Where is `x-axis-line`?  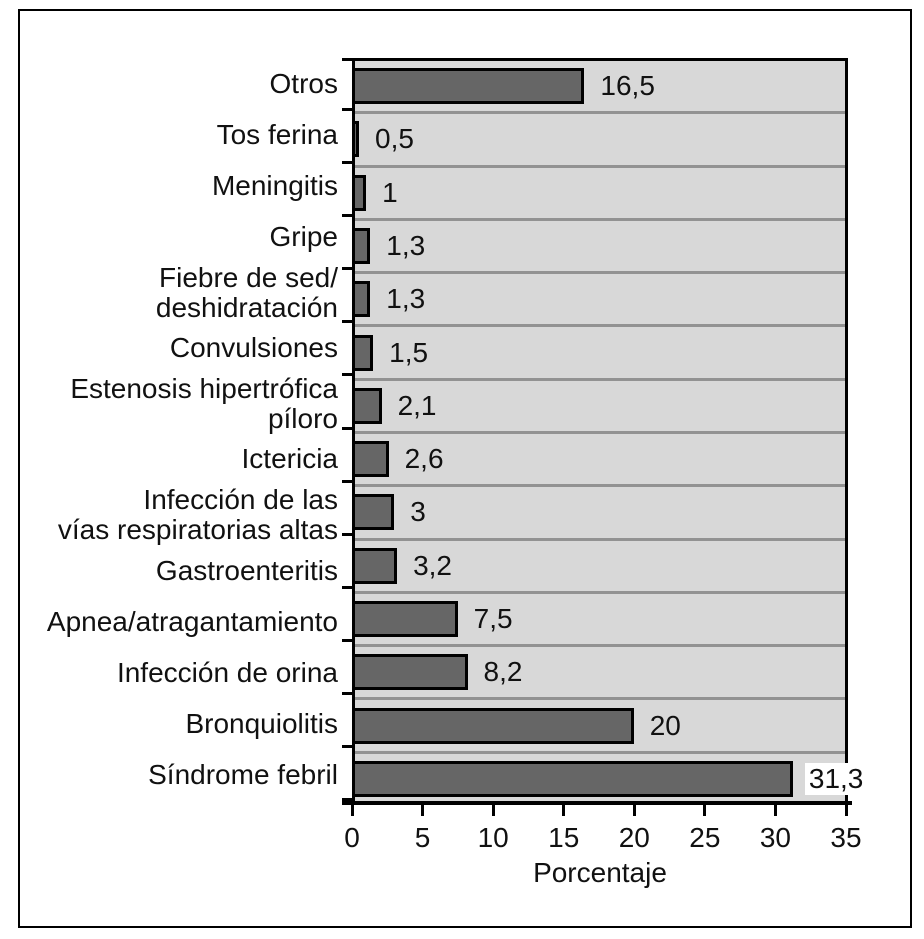 x-axis-line is located at coordinates (597, 803).